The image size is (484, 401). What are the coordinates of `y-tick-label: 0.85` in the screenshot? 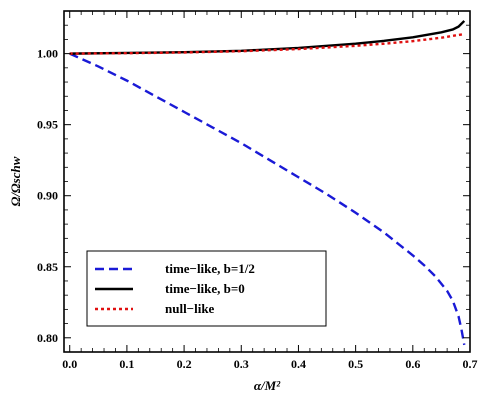 It's located at (47, 267).